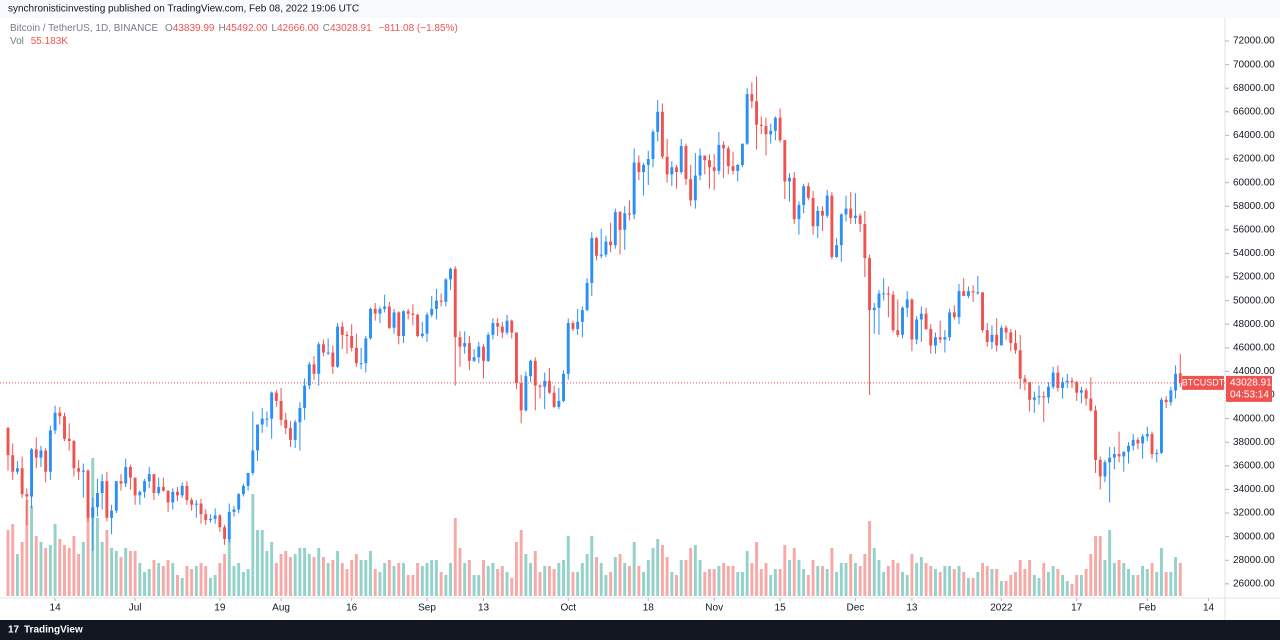 The width and height of the screenshot is (1280, 640). What do you see at coordinates (1254, 206) in the screenshot?
I see `y-tick-label: 58000.00` at bounding box center [1254, 206].